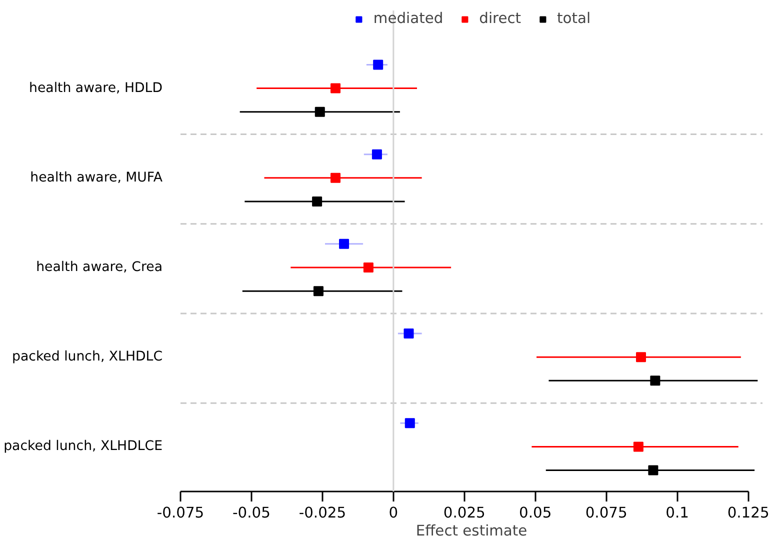 Image resolution: width=782 pixels, height=542 pixels. Describe the element at coordinates (408, 18) in the screenshot. I see `legend-label: mediated` at that location.